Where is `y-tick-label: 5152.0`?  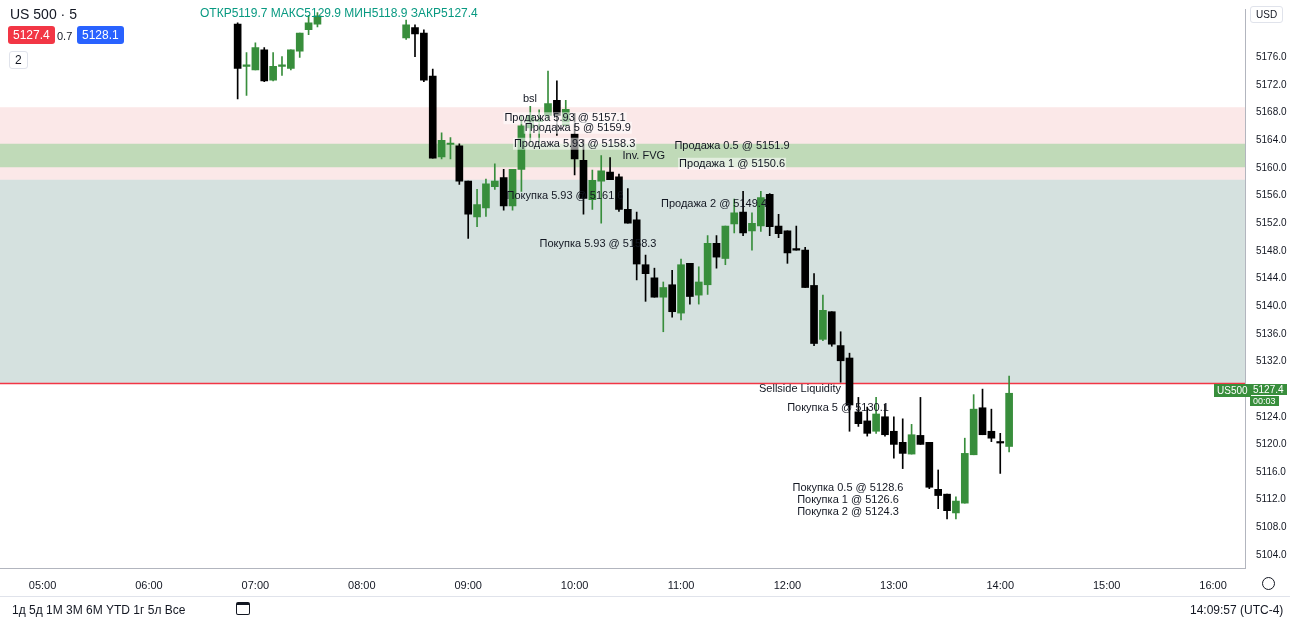
y-tick-label: 5152.0 is located at coordinates (1272, 222).